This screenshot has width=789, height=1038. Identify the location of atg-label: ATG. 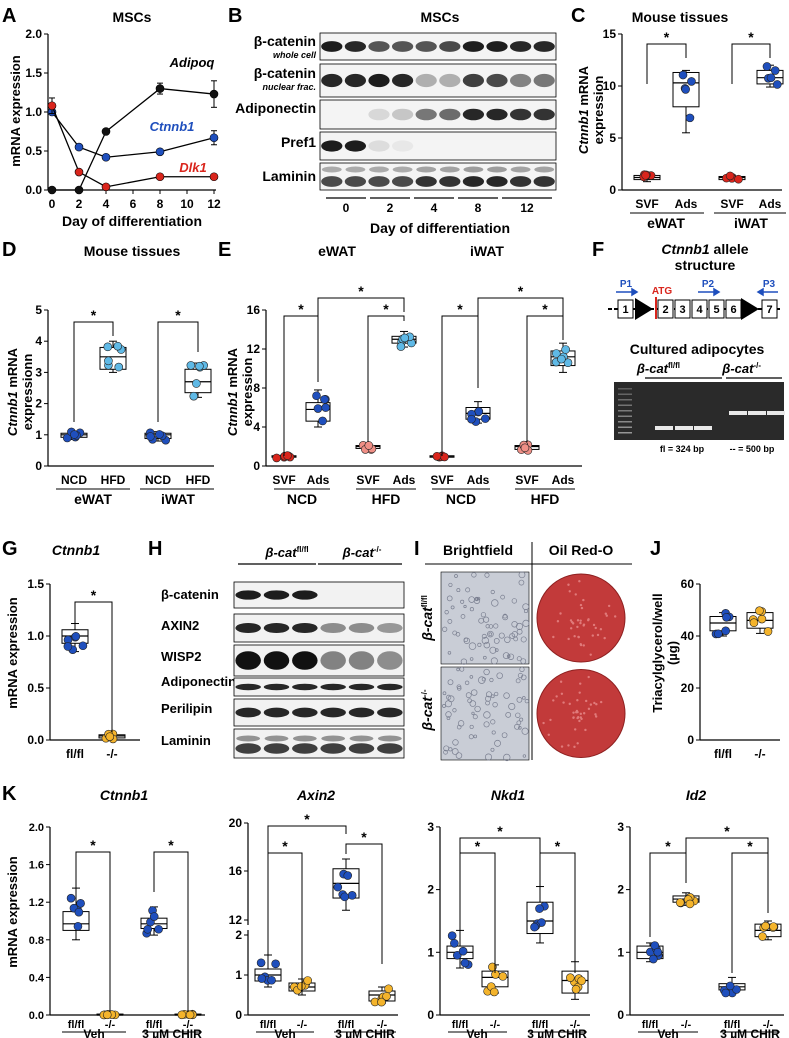
(662, 291).